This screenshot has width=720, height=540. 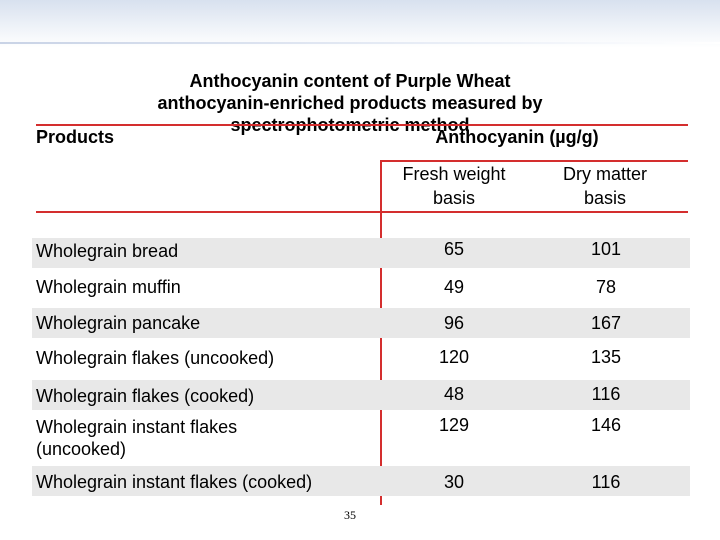 What do you see at coordinates (606, 425) in the screenshot?
I see `dry-value: 146` at bounding box center [606, 425].